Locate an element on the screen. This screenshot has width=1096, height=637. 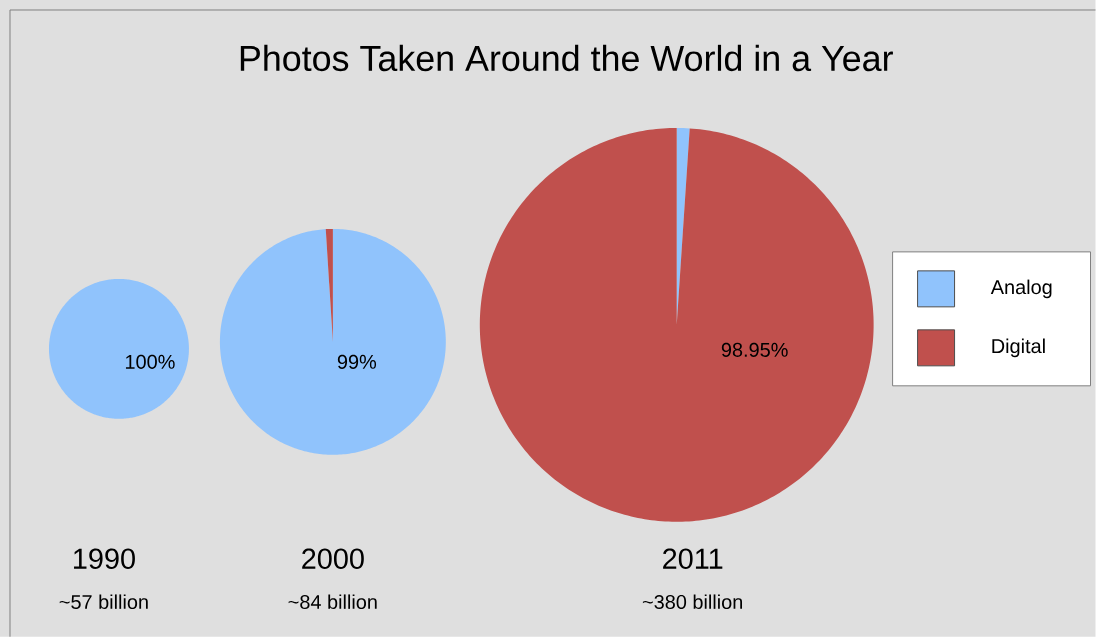
text: 2011 is located at coordinates (693, 558).